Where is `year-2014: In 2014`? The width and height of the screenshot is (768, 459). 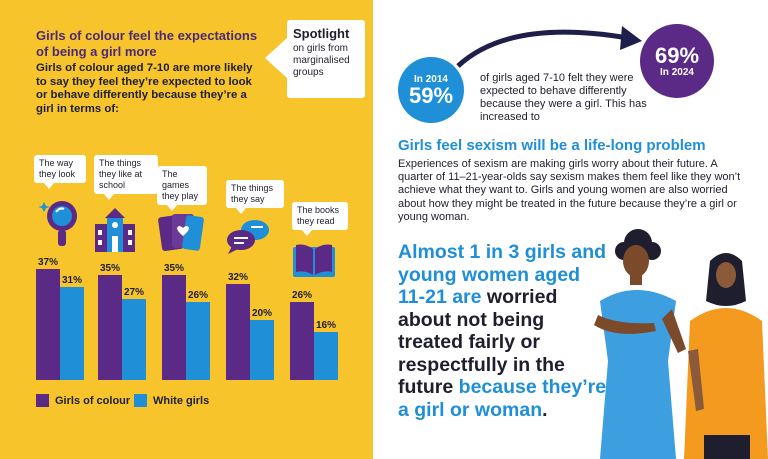
year-2014: In 2014 is located at coordinates (431, 79).